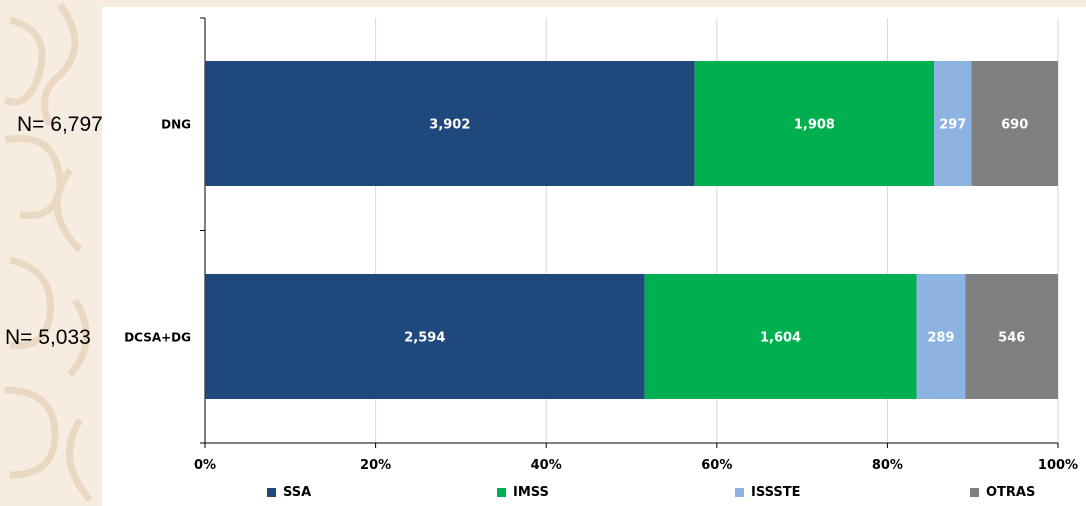 This screenshot has height=506, width=1086. I want to click on legend-item-ssa: SSA, so click(289, 492).